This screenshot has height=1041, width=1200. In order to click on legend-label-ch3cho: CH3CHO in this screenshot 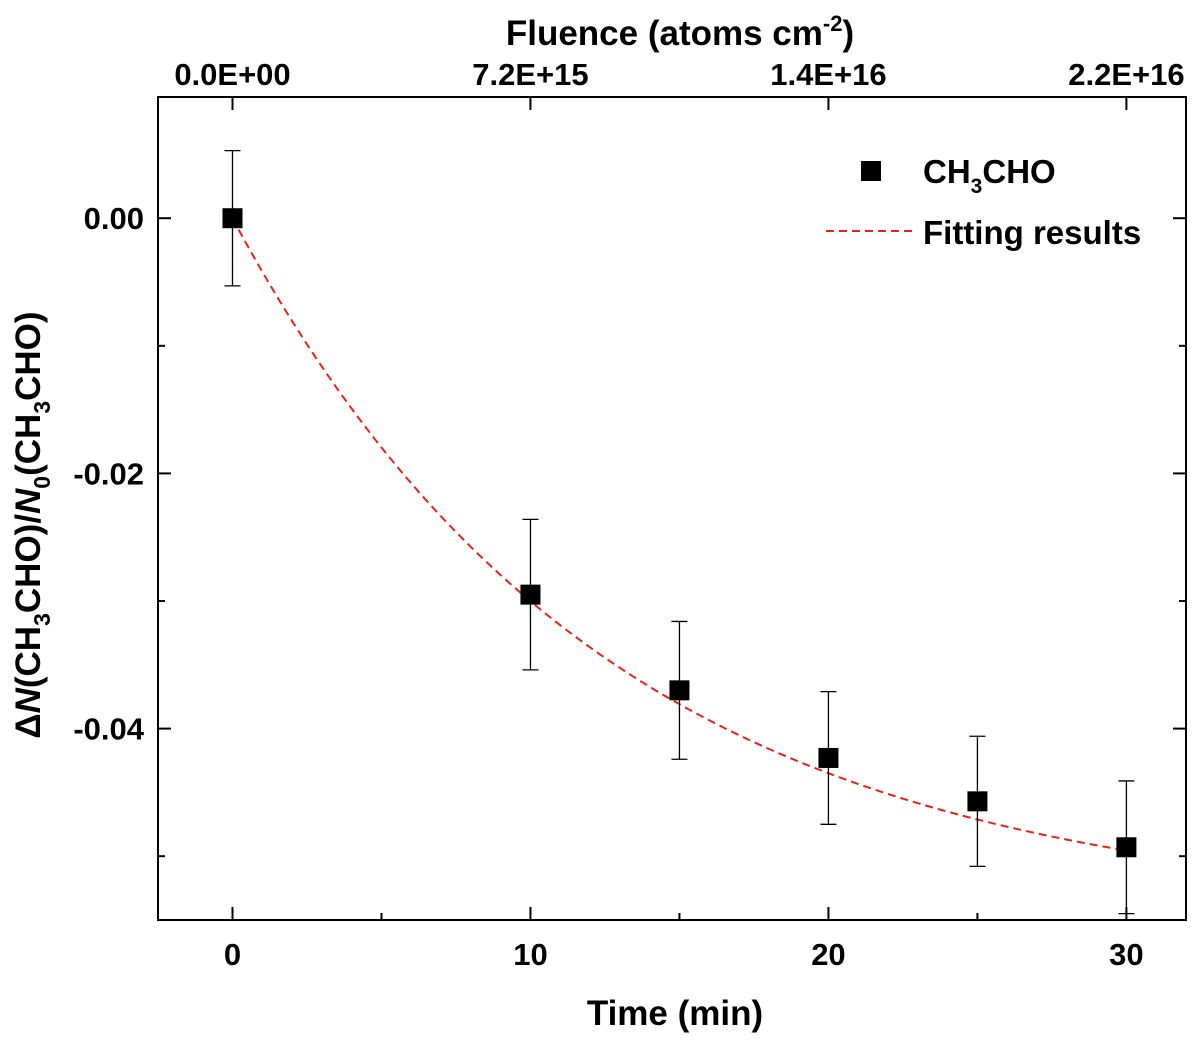, I will do `click(989, 175)`.